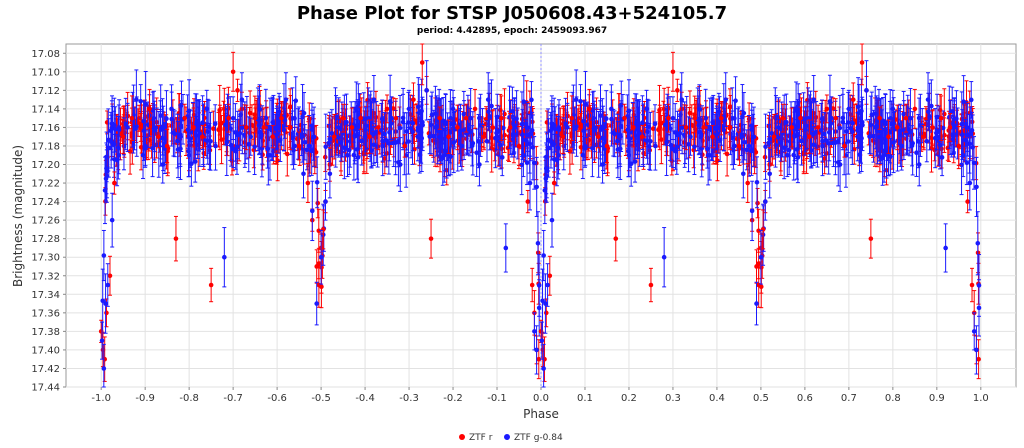 This screenshot has width=1024, height=448. Describe the element at coordinates (673, 398) in the screenshot. I see `x-tick-label: 0.3` at that location.